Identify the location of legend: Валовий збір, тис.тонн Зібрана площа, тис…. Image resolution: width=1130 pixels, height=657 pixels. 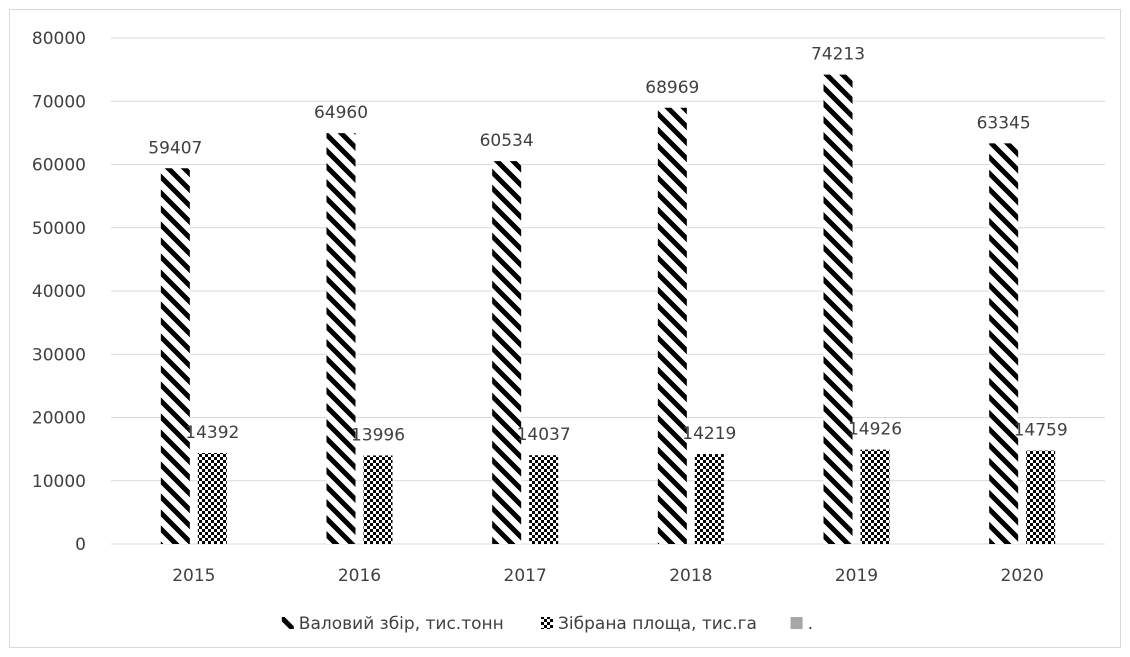
(547, 624).